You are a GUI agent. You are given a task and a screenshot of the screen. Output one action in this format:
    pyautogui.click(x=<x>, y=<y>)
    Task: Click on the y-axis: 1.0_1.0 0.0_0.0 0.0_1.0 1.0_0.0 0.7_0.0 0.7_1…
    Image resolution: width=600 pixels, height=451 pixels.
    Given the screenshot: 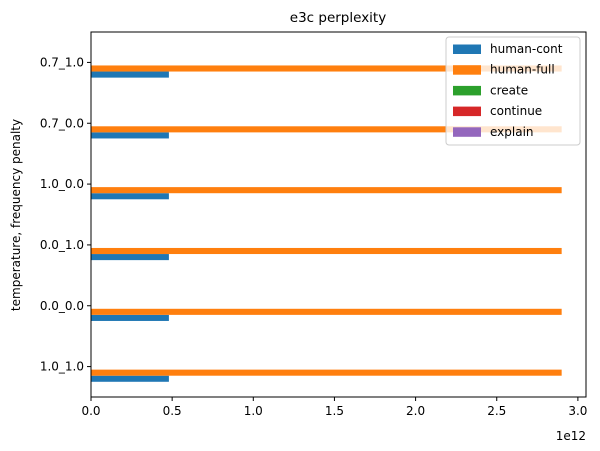 What is the action you would take?
    pyautogui.click(x=65, y=214)
    